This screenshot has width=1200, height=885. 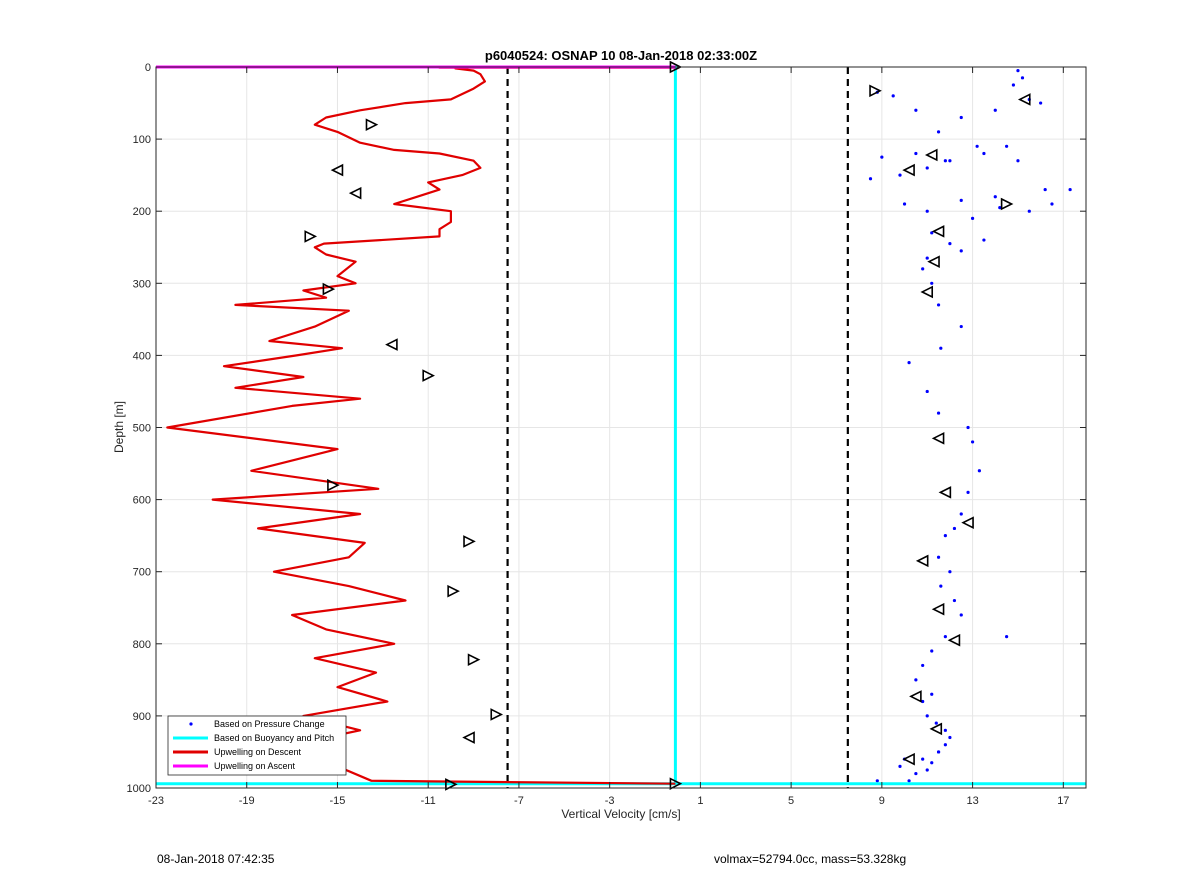 What do you see at coordinates (247, 801) in the screenshot?
I see `x-tick-label: -19` at bounding box center [247, 801].